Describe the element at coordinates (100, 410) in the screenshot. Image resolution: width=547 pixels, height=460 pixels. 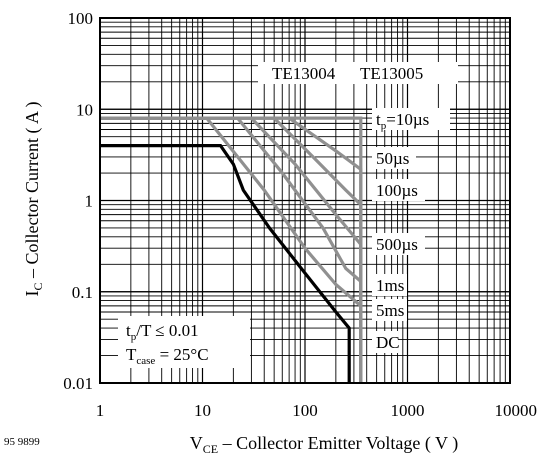
I see `x-tick-label: 1` at that location.